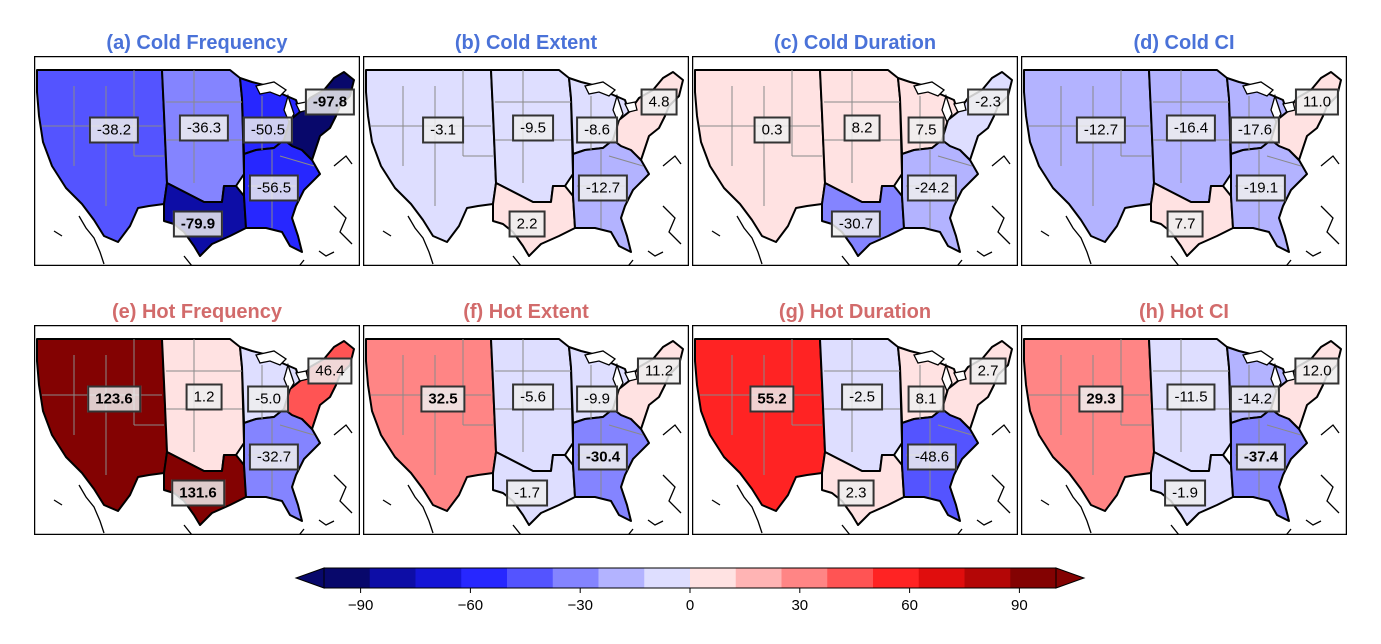 The image size is (1381, 644). What do you see at coordinates (1184, 43) in the screenshot?
I see `panel-title-d: (d) Cold CI` at bounding box center [1184, 43].